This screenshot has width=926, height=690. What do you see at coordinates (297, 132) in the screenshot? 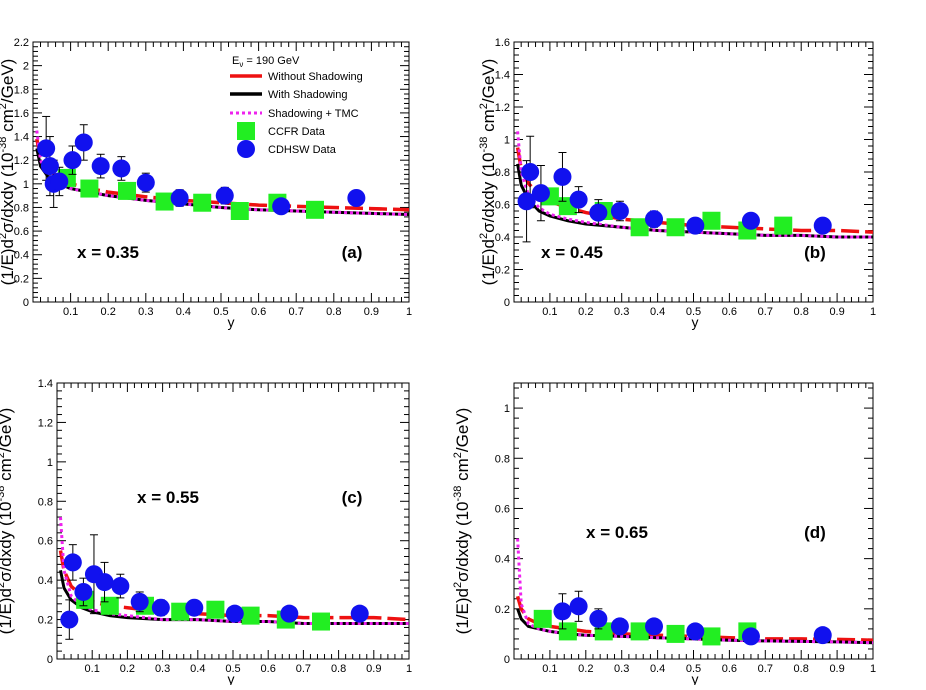
I see `legend-entry-label: CCFR Data` at bounding box center [297, 132].